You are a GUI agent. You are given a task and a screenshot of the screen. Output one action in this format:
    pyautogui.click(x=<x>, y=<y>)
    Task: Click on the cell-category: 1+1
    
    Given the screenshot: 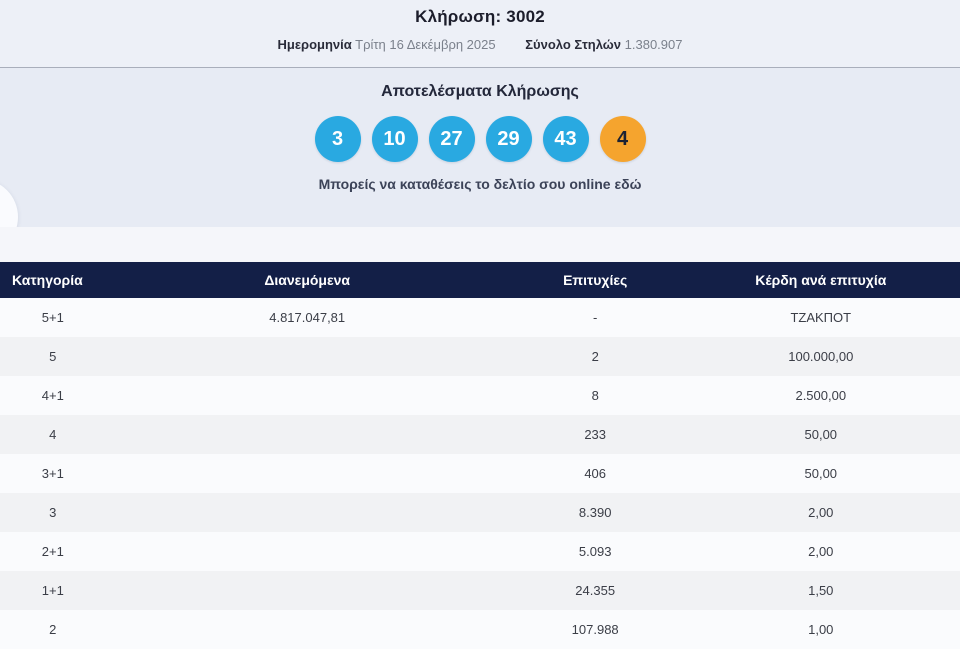 What is the action you would take?
    pyautogui.click(x=52, y=590)
    